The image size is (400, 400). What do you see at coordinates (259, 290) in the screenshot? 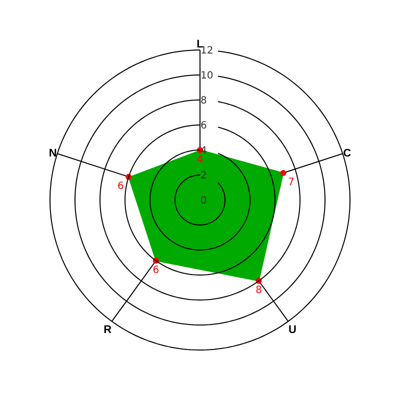
I see `data-label: 8` at bounding box center [259, 290].